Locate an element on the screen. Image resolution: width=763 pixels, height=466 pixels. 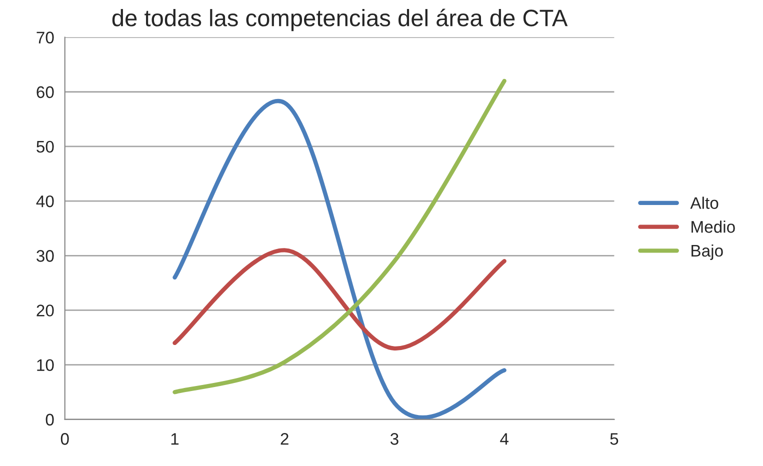
y-tick-label: 20 is located at coordinates (45, 310).